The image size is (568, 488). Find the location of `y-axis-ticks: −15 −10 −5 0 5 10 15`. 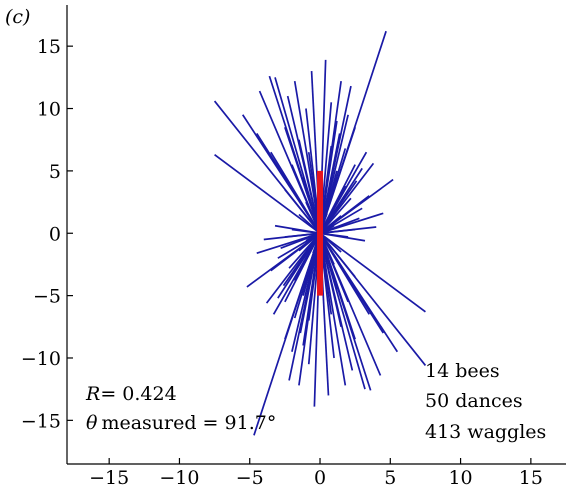

y-axis-ticks: −15 −10 −5 0 5 10 15 is located at coordinates (47, 234).